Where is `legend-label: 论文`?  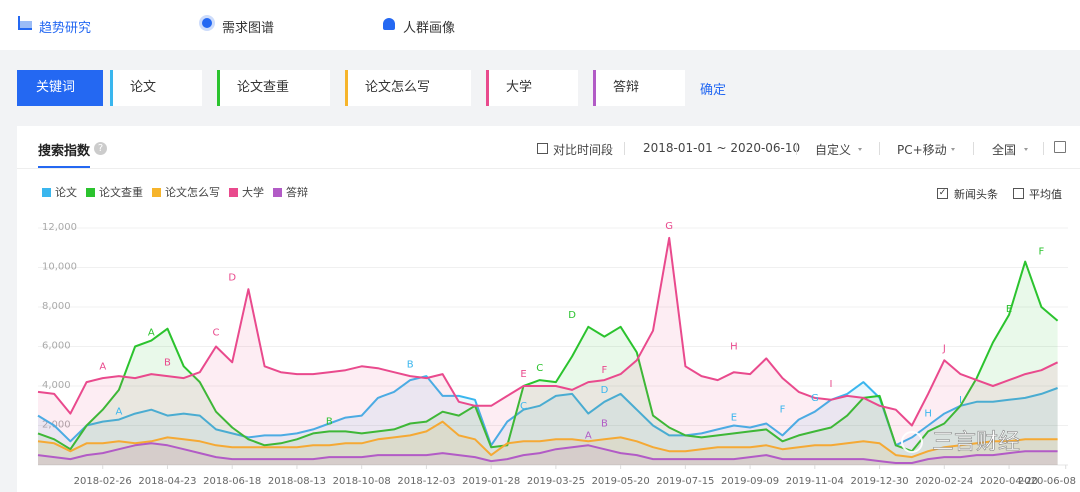
legend-label: 论文 is located at coordinates (66, 192).